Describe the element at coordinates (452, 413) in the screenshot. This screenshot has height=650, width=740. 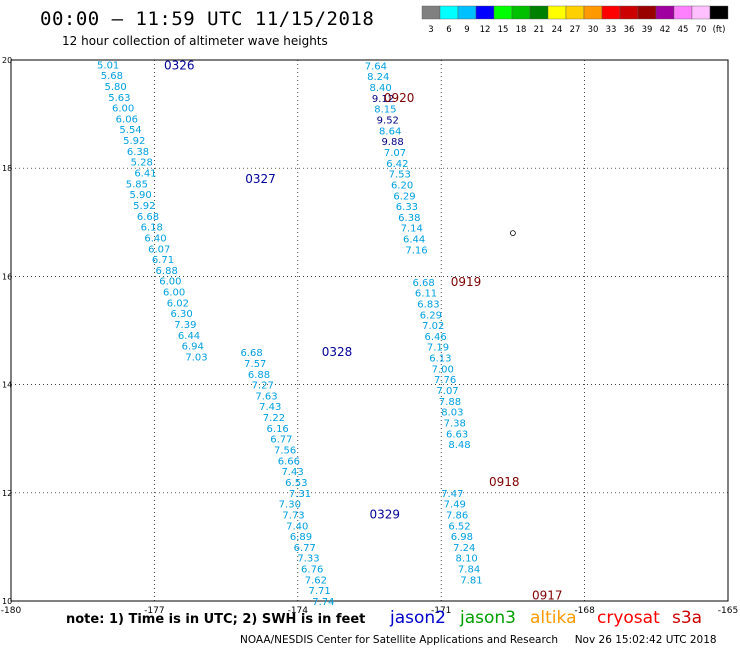
I see `wave-height-label: 8.03` at that location.